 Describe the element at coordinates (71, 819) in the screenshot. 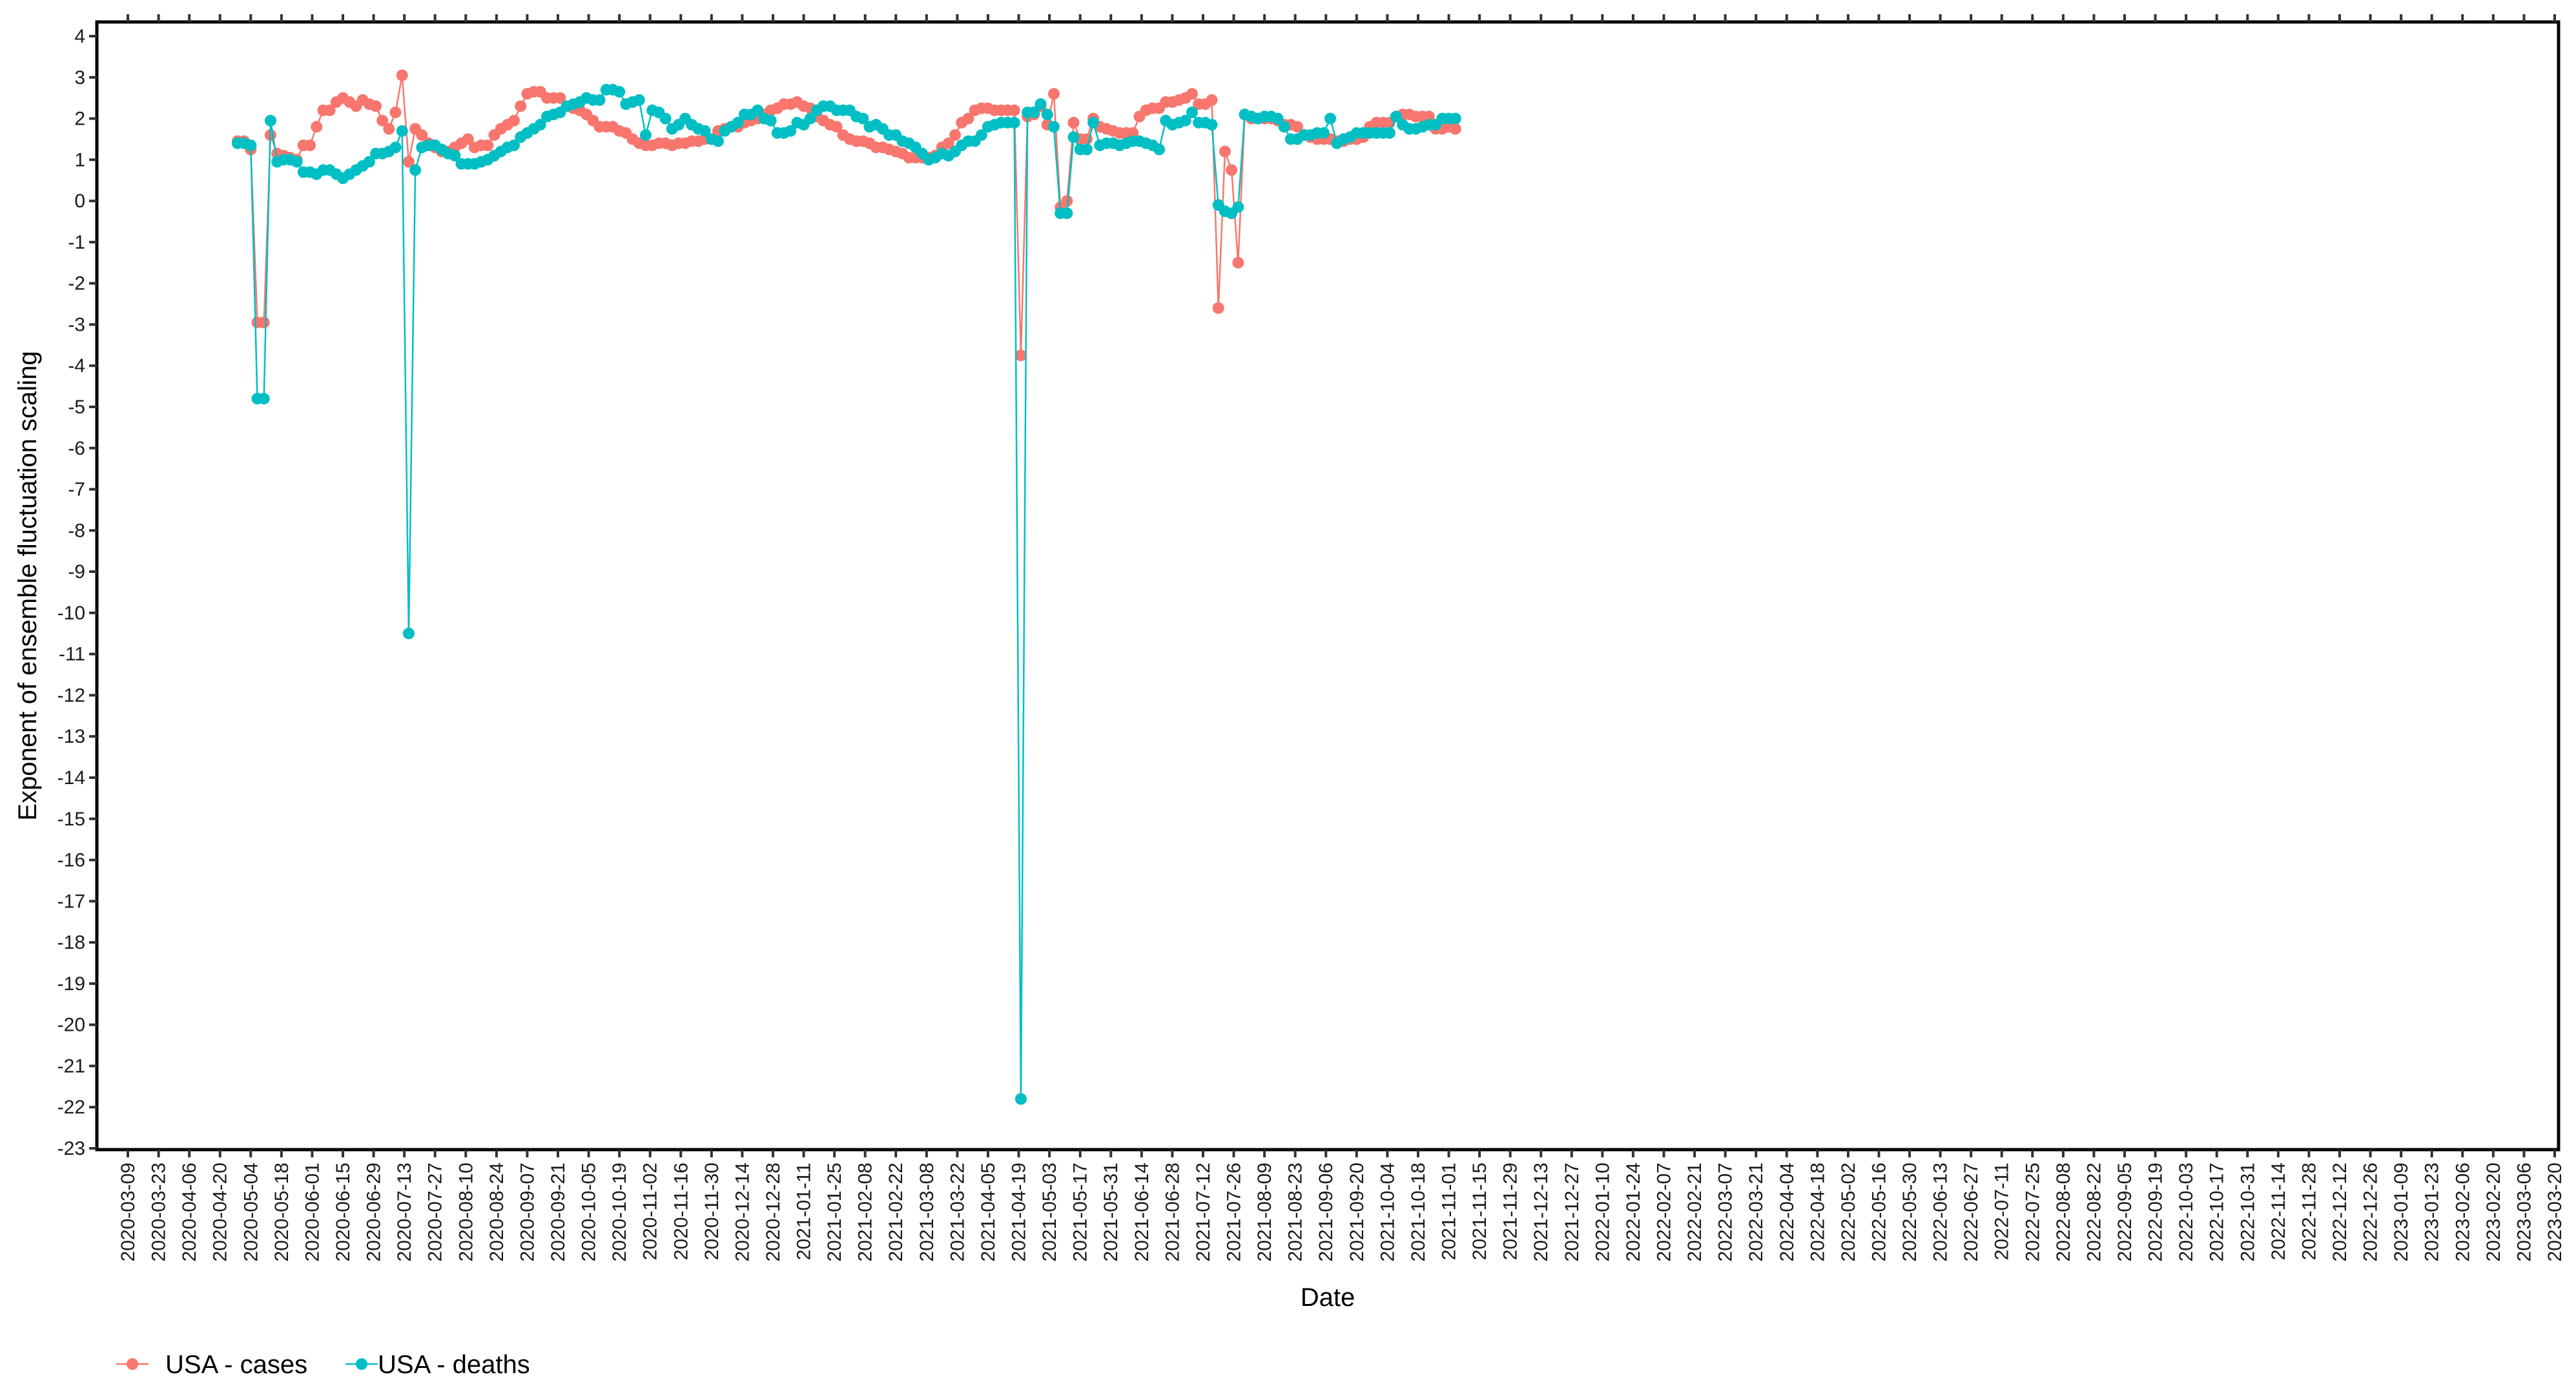

I see `y-tick-label: -15` at that location.